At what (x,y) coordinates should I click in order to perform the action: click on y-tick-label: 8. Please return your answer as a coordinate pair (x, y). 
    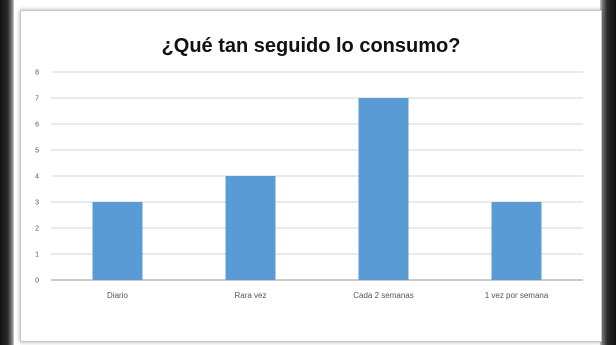
    Looking at the image, I should click on (37, 73).